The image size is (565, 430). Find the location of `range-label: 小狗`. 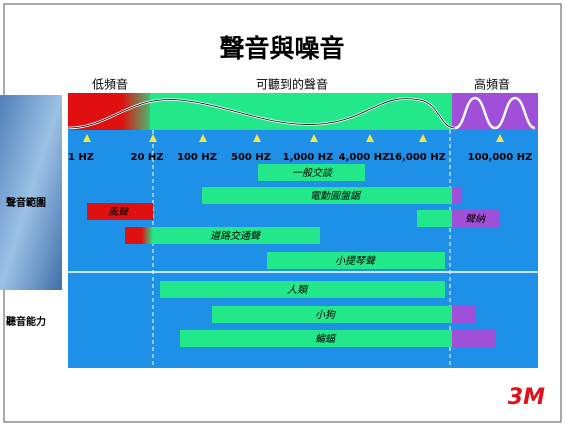

range-label: 小狗 is located at coordinates (326, 315).